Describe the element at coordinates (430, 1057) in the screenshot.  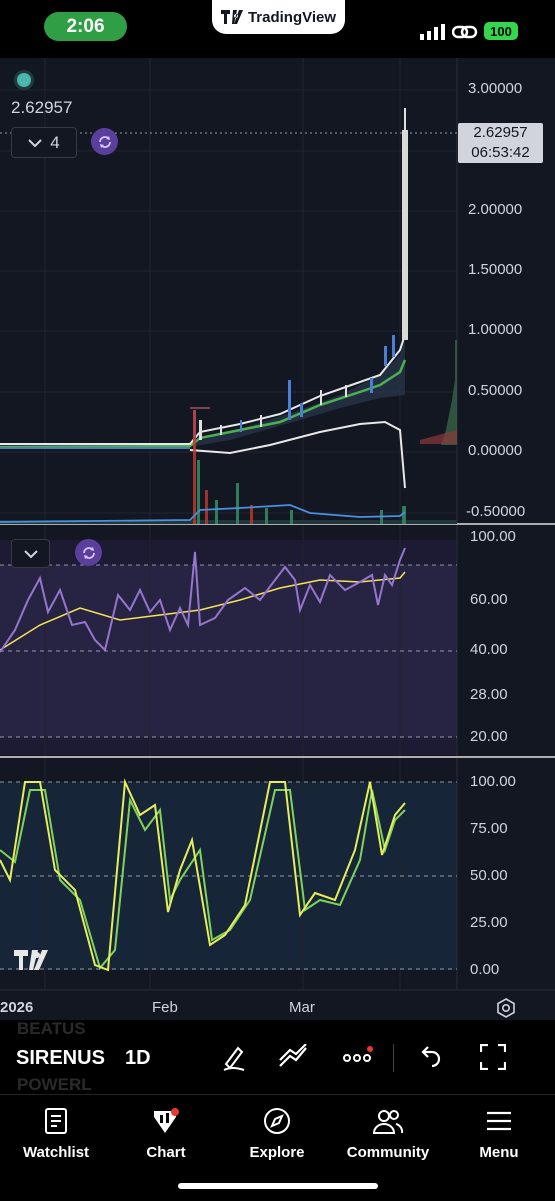
I see `undo-icon` at that location.